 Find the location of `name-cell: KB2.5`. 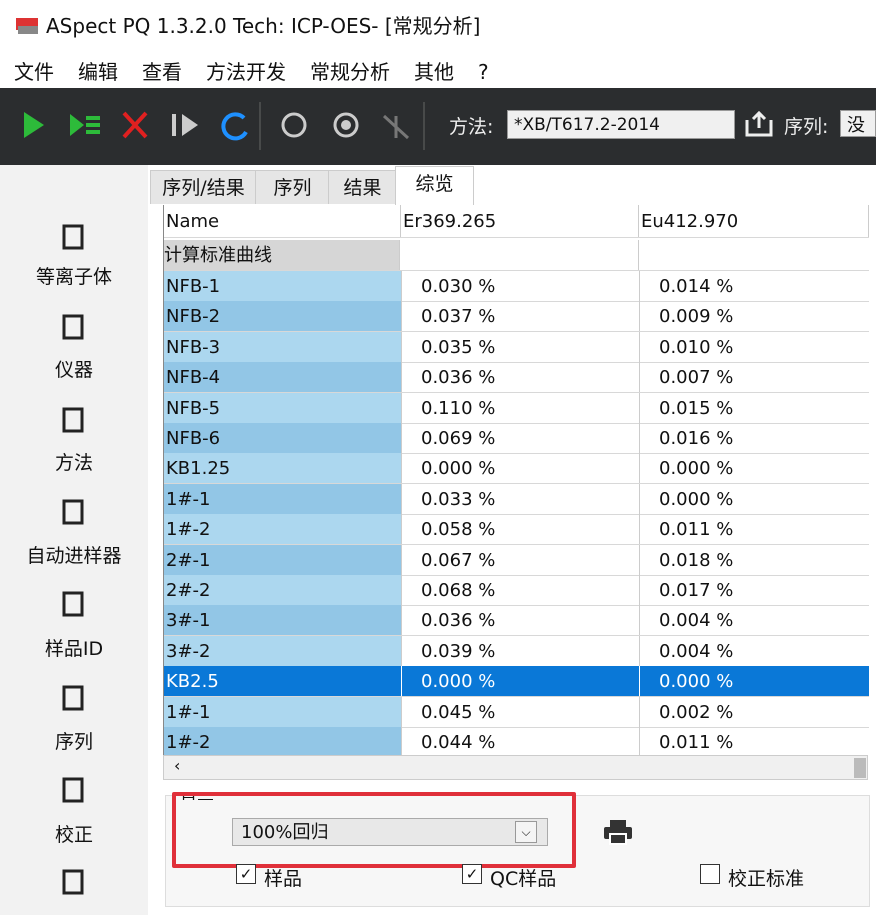

name-cell: KB2.5 is located at coordinates (283, 681).